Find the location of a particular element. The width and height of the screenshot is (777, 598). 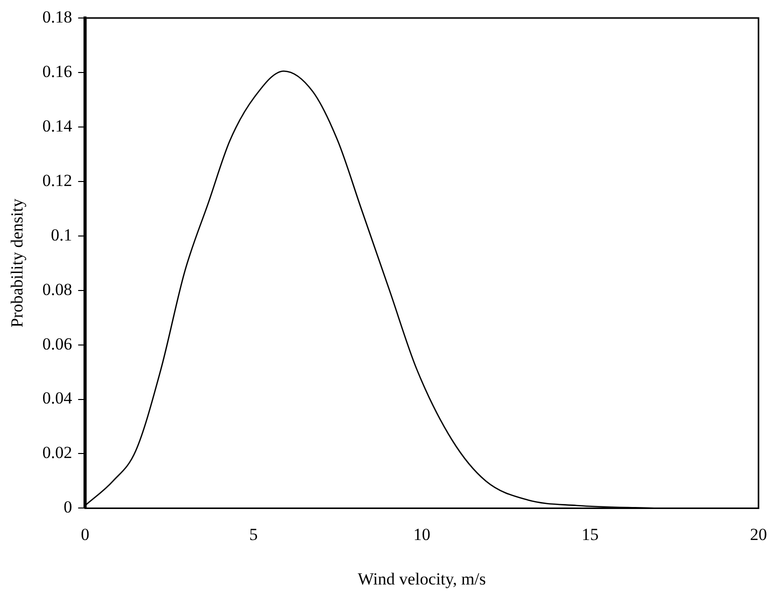

x-tick-label: 0 is located at coordinates (85, 534).